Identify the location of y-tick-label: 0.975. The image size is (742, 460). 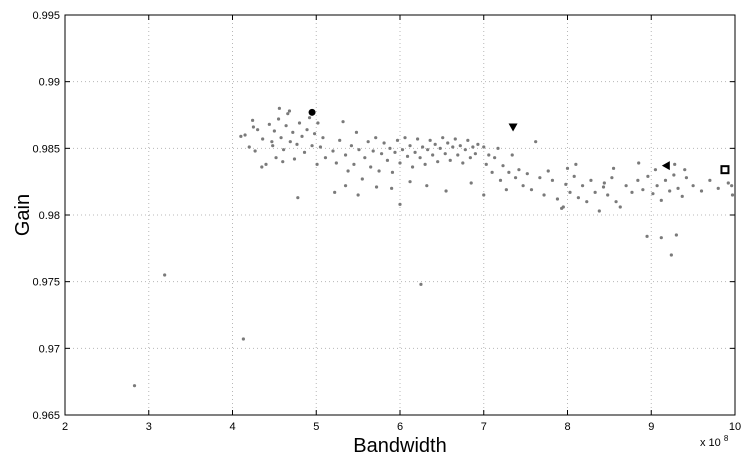
(46, 283).